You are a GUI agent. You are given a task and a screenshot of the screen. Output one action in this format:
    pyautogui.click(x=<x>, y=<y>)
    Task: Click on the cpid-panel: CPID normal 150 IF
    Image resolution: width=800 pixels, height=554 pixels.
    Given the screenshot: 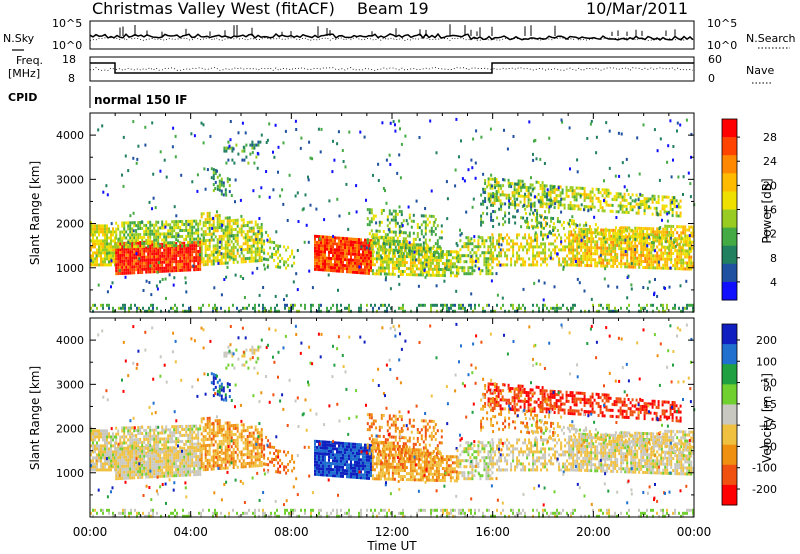 What is the action you would take?
    pyautogui.click(x=98, y=97)
    